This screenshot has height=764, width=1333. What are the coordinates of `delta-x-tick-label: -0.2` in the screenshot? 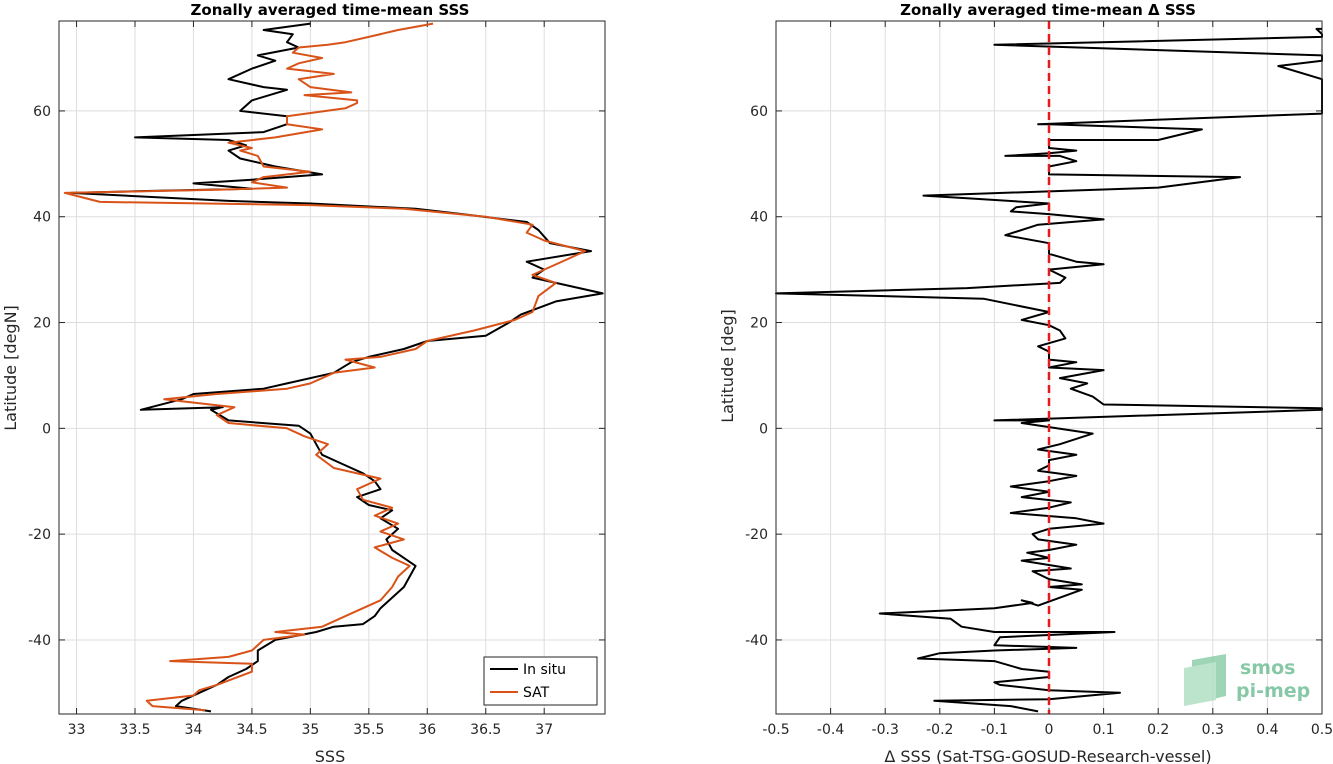 It's located at (939, 730).